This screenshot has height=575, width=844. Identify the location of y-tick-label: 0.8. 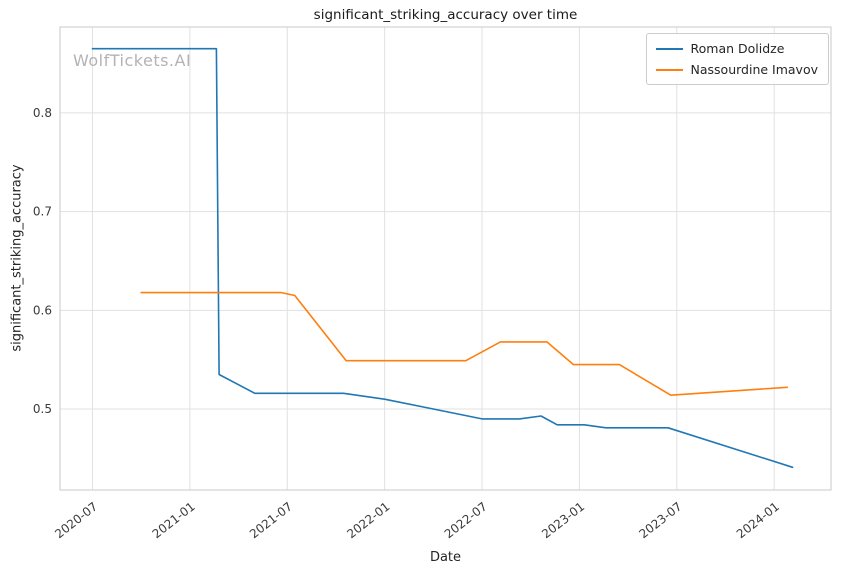
(42, 113).